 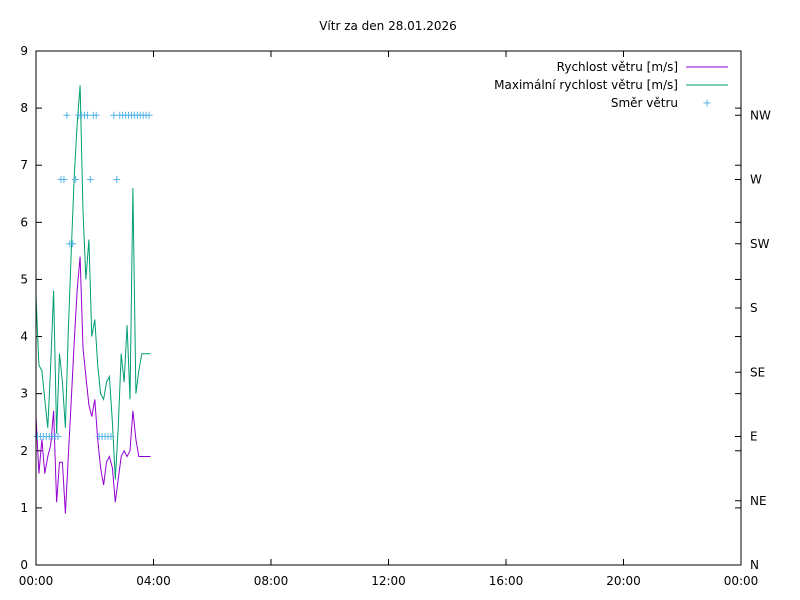 What do you see at coordinates (760, 115) in the screenshot?
I see `y2-tick-label: NW` at bounding box center [760, 115].